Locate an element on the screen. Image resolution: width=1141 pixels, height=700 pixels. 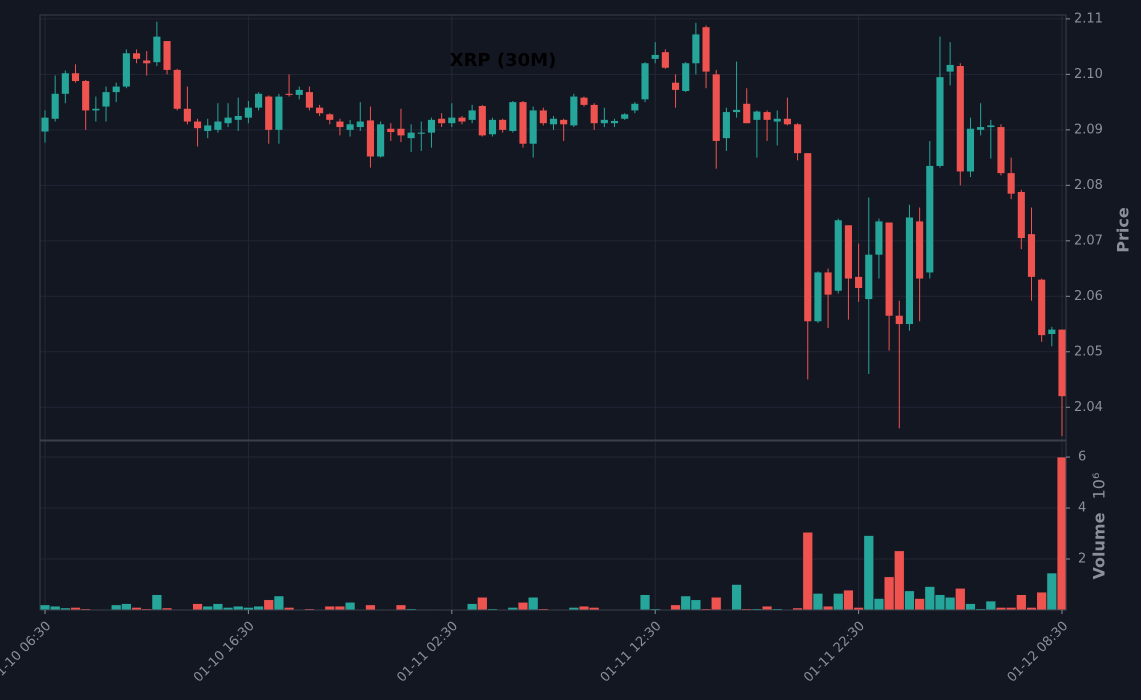
y-tick-label: 2.07 is located at coordinates (1088, 240).